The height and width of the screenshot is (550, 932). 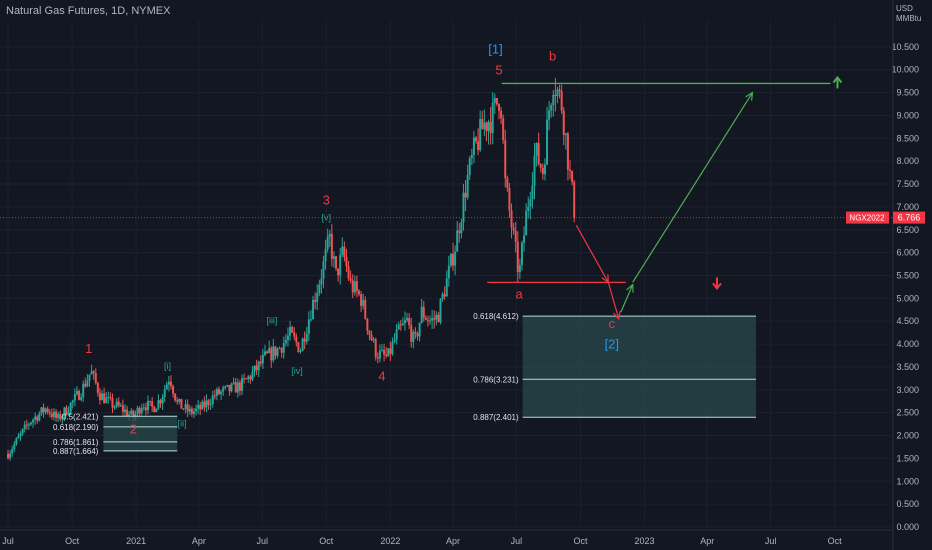 I want to click on projection-arrow-up-b, so click(x=693, y=187).